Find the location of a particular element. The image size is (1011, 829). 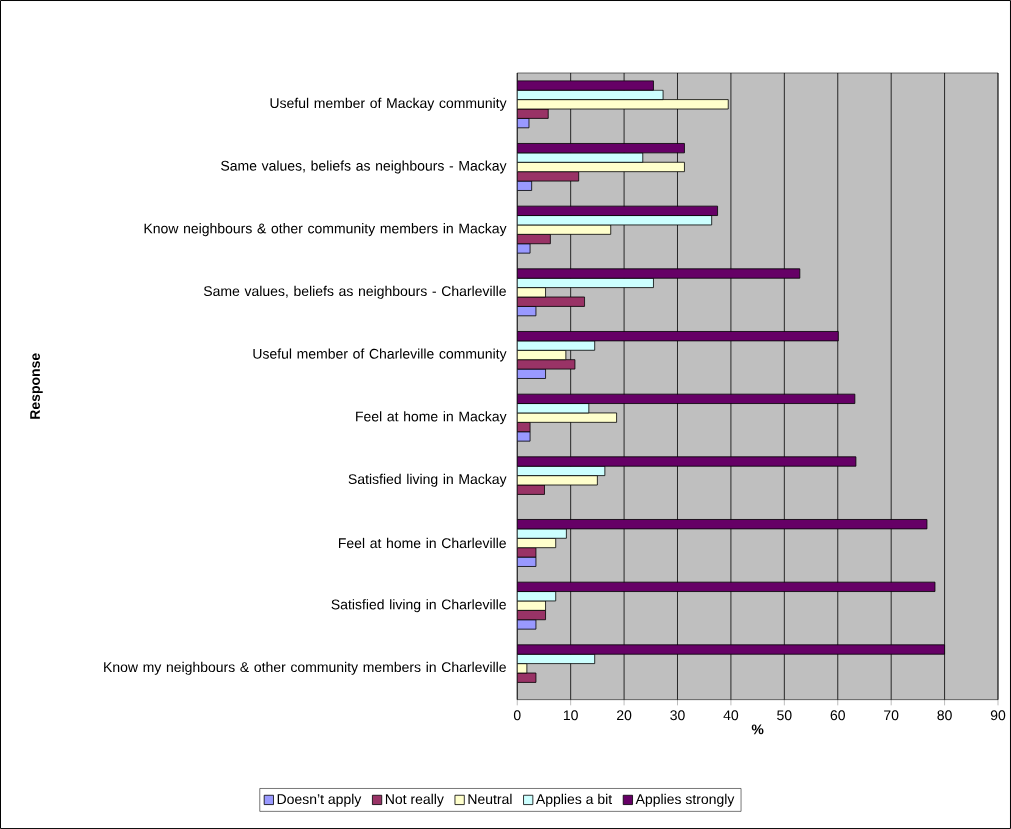

y-axis-title: Response is located at coordinates (36, 386).